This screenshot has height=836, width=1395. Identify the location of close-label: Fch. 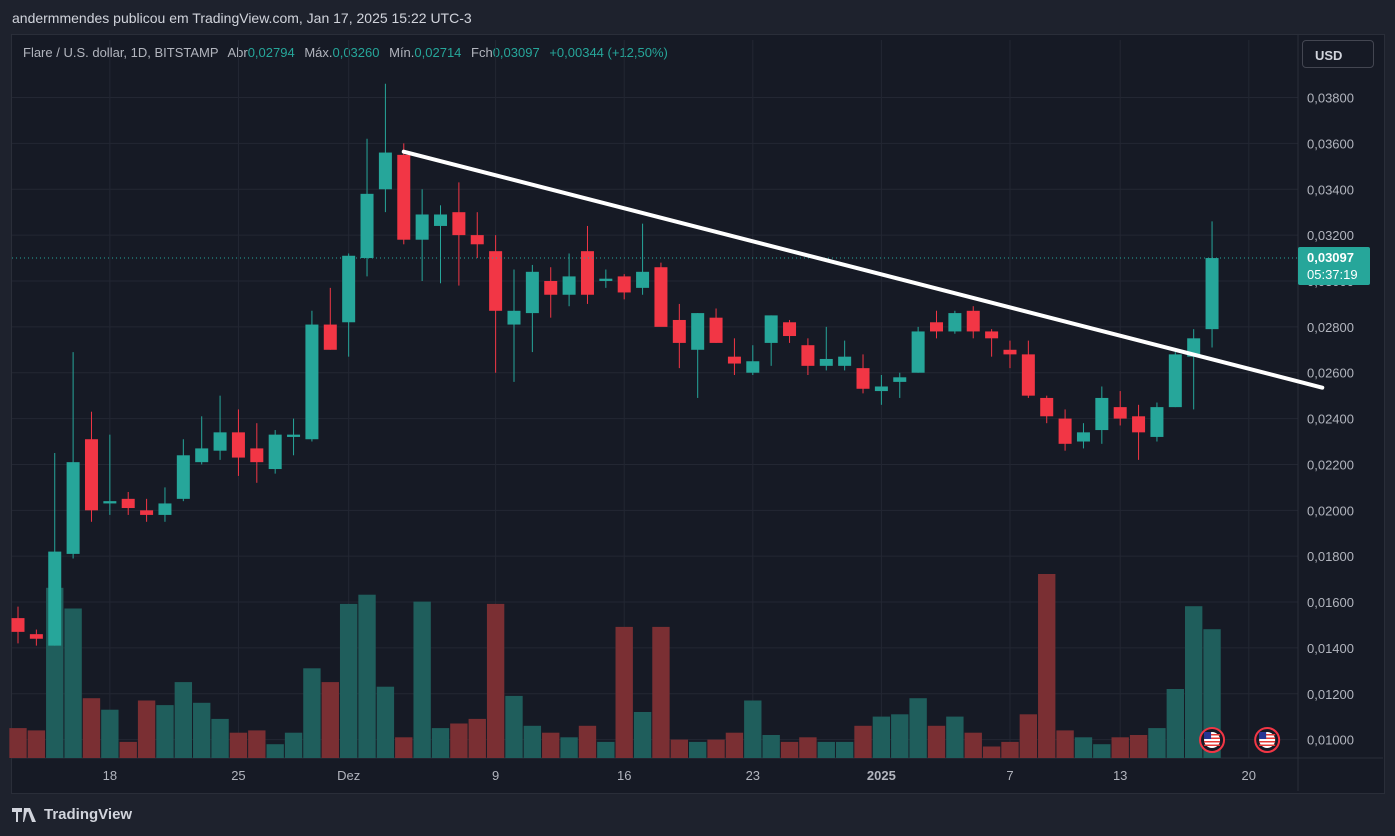
(482, 52).